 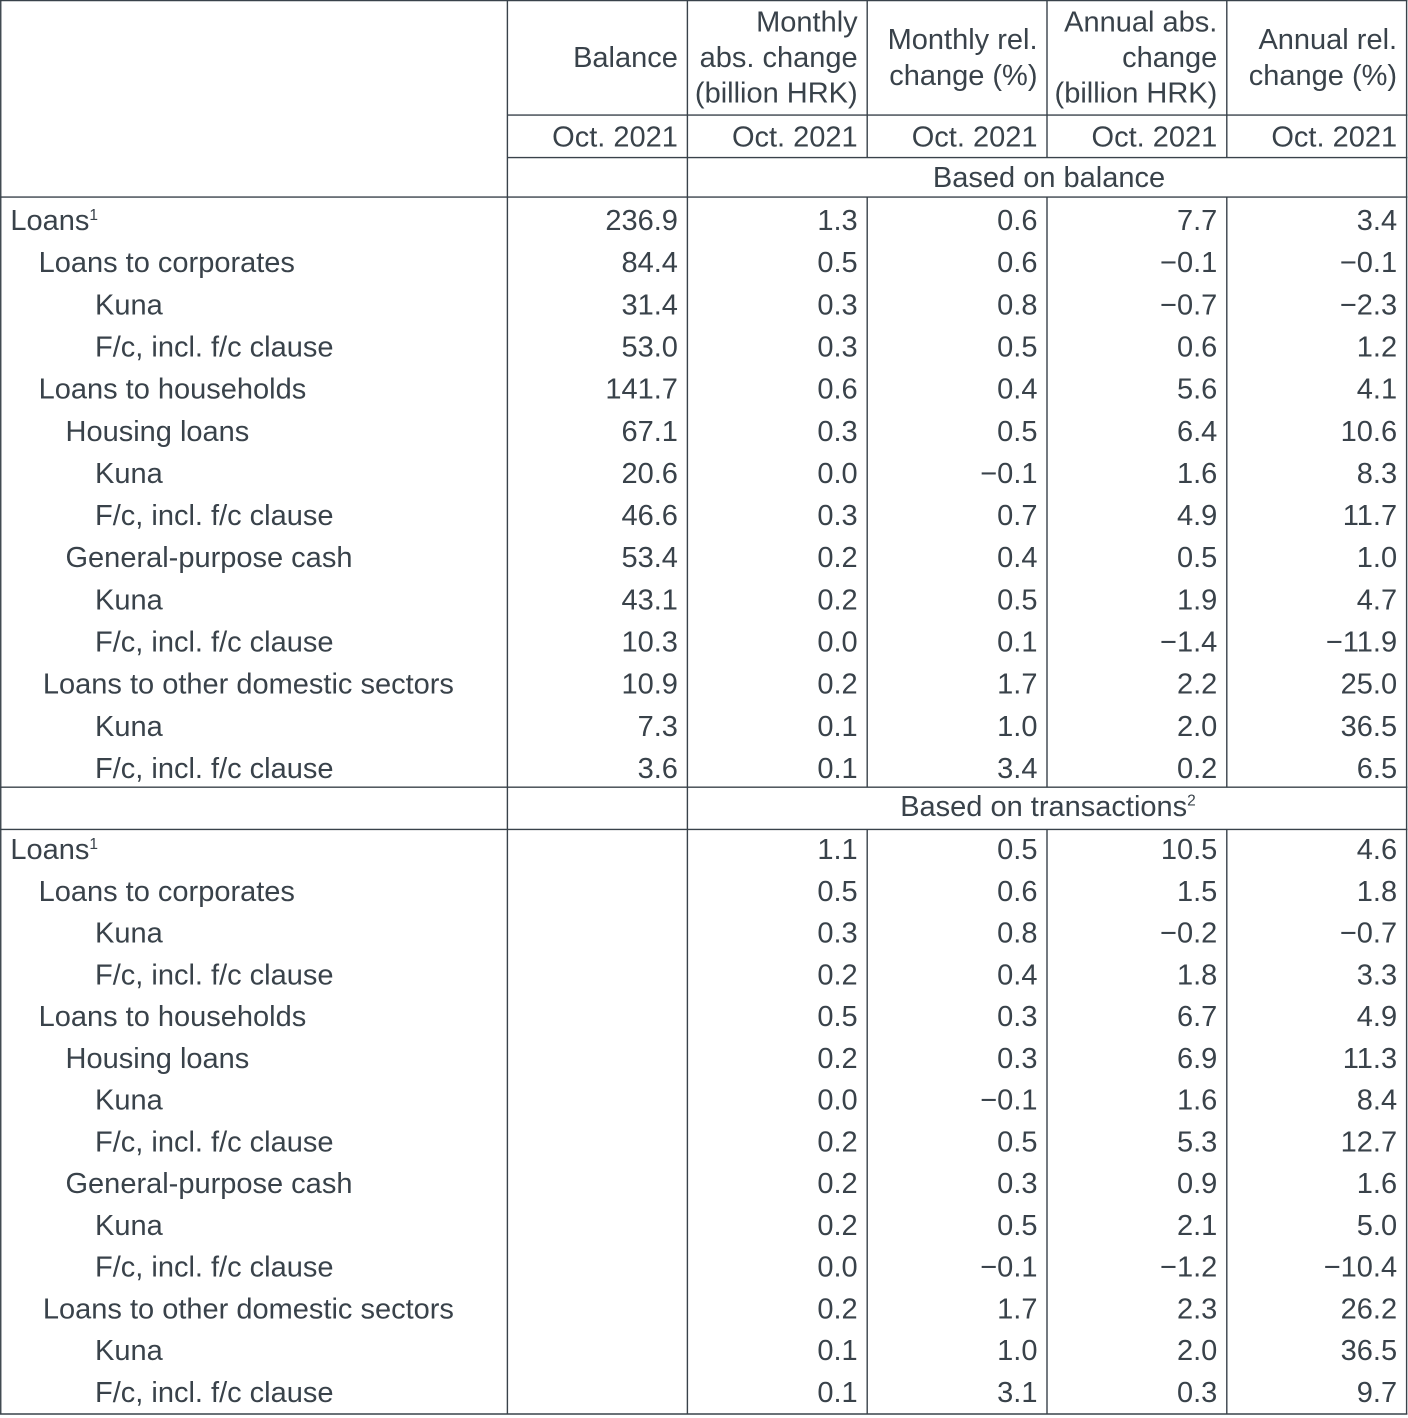 I want to click on svg-text: 1.1, so click(x=837, y=850).